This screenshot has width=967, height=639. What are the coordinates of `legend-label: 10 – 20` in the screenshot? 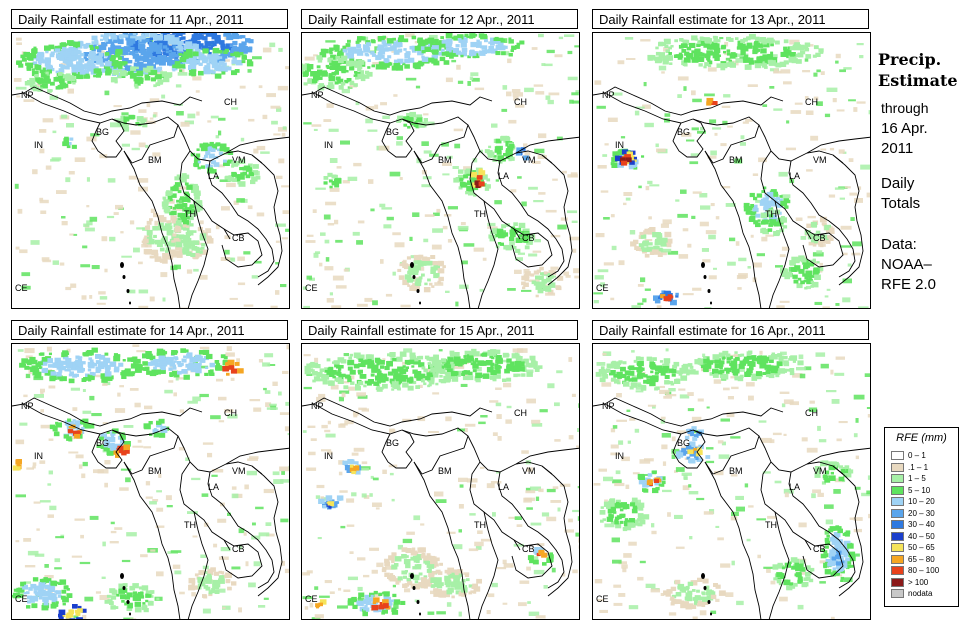 It's located at (921, 501).